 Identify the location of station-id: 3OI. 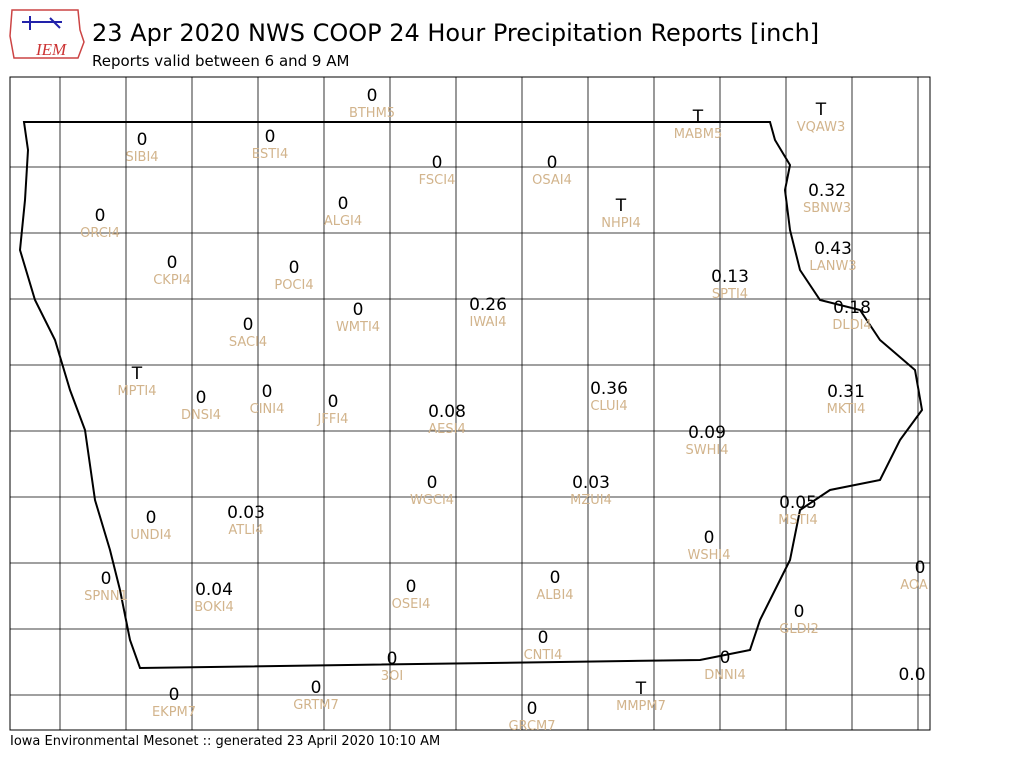
(392, 676).